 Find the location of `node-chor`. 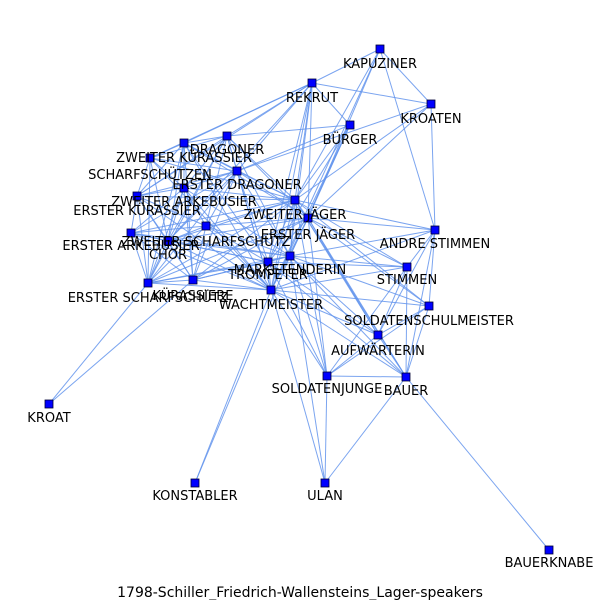

node-chor is located at coordinates (168, 241).